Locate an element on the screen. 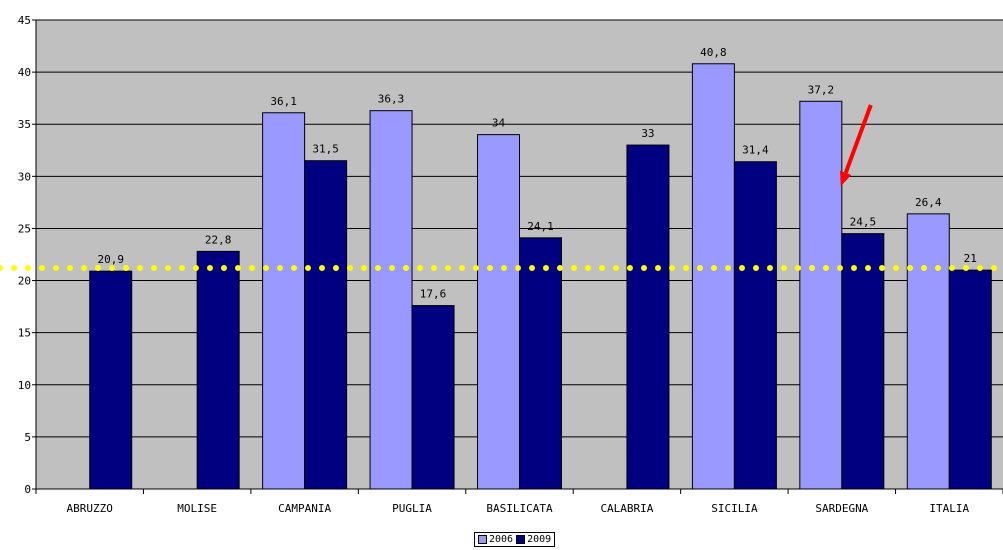  x-tick-label-molise: MOLISE is located at coordinates (197, 508).